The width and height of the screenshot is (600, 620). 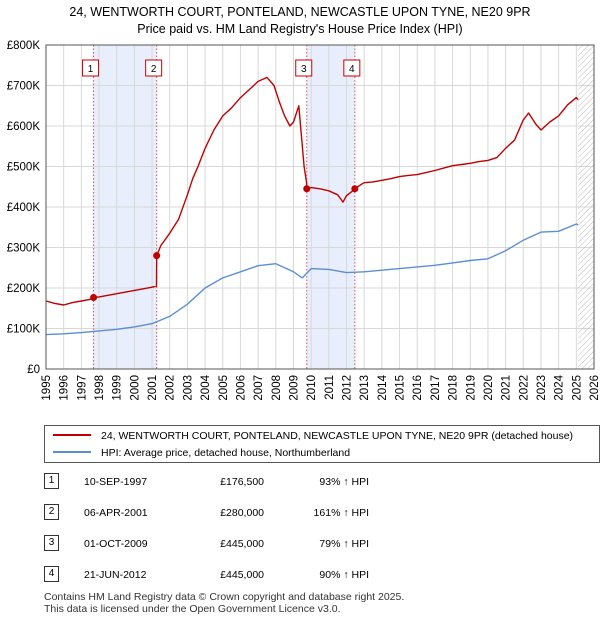 What do you see at coordinates (312, 388) in the screenshot?
I see `x-tick-label: 2010` at bounding box center [312, 388].